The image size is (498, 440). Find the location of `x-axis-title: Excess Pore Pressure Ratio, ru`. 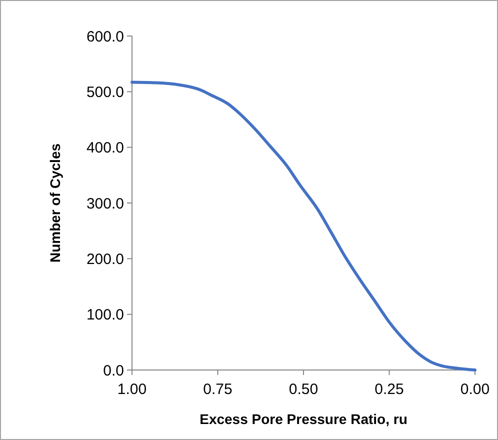

x-axis-title: Excess Pore Pressure Ratio, ru is located at coordinates (304, 419).